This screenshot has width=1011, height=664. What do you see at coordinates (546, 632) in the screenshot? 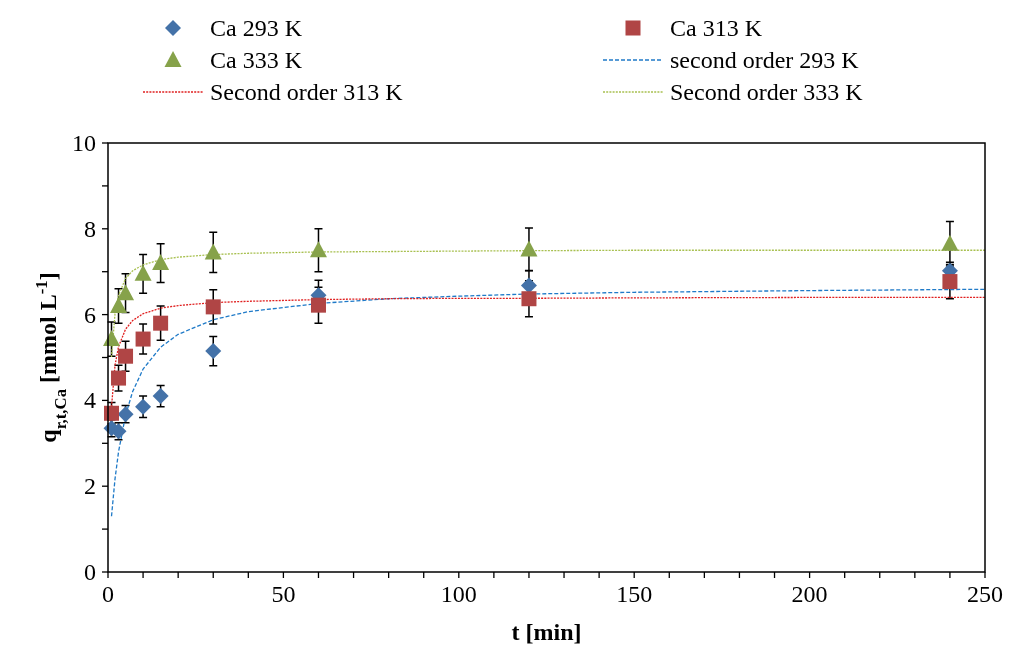
I see `x-axis-title: t [min]` at bounding box center [546, 632].